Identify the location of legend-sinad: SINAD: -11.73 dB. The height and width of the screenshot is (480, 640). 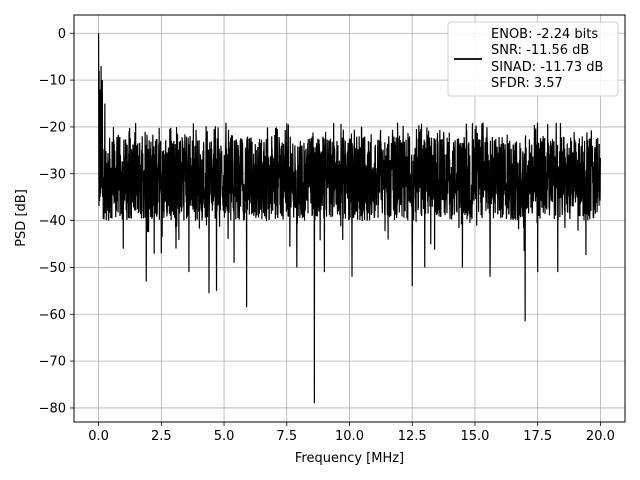
(547, 67).